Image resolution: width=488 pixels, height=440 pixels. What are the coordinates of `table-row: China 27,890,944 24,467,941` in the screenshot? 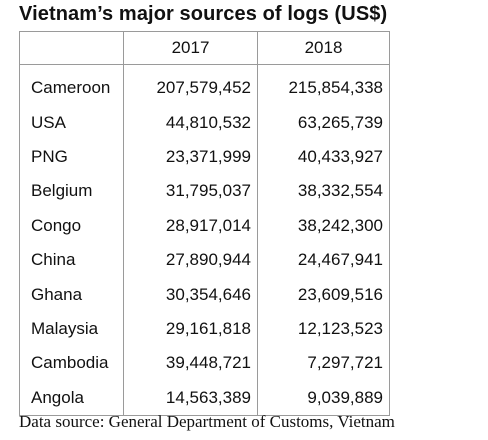 It's located at (204, 260).